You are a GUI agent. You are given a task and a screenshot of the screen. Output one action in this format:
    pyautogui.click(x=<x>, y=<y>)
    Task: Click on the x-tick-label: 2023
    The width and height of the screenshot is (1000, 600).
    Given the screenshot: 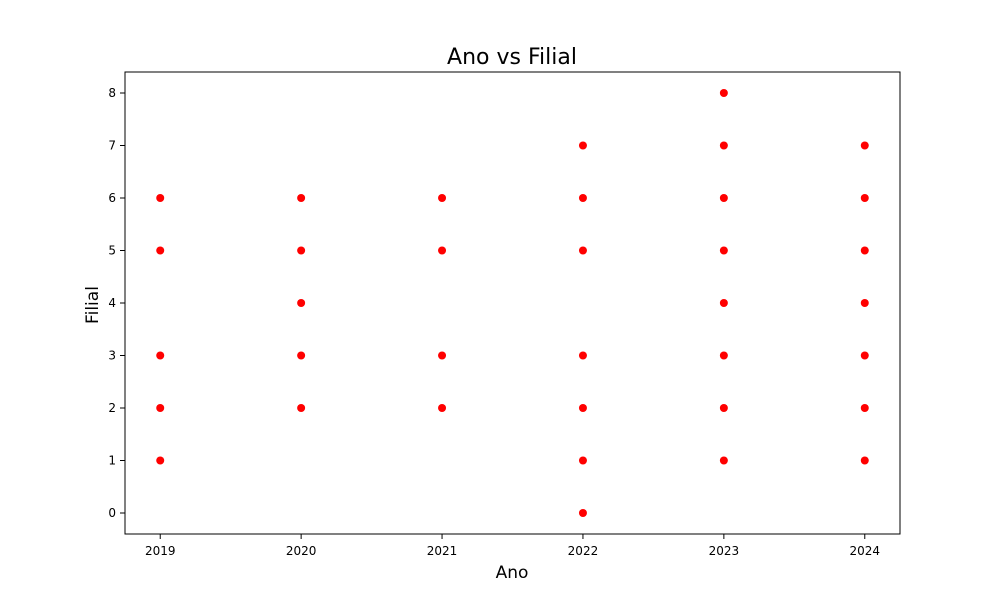 What is the action you would take?
    pyautogui.click(x=724, y=551)
    